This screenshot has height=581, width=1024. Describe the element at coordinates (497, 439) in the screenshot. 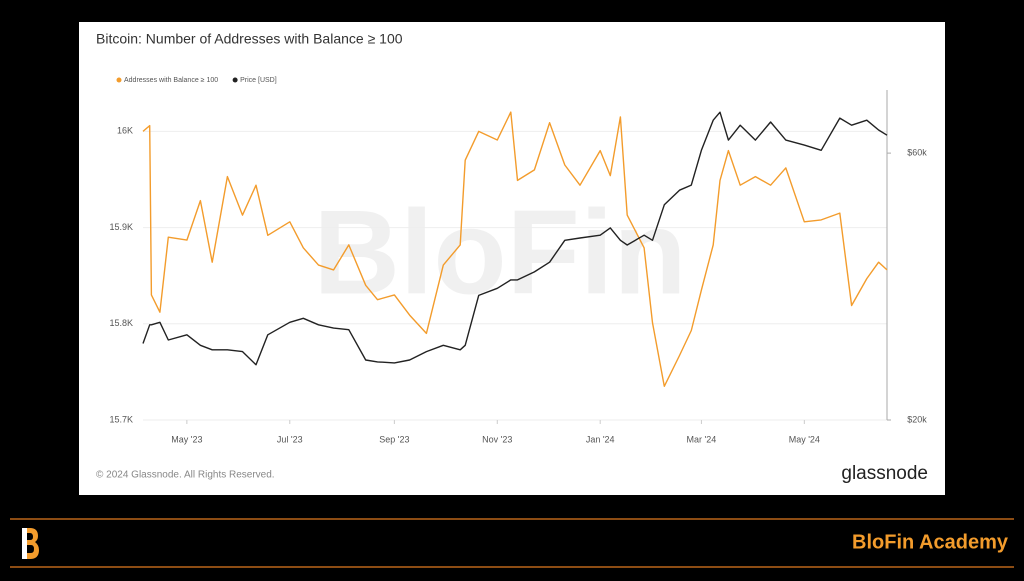

I see `x-tick-label: Nov '23` at that location.